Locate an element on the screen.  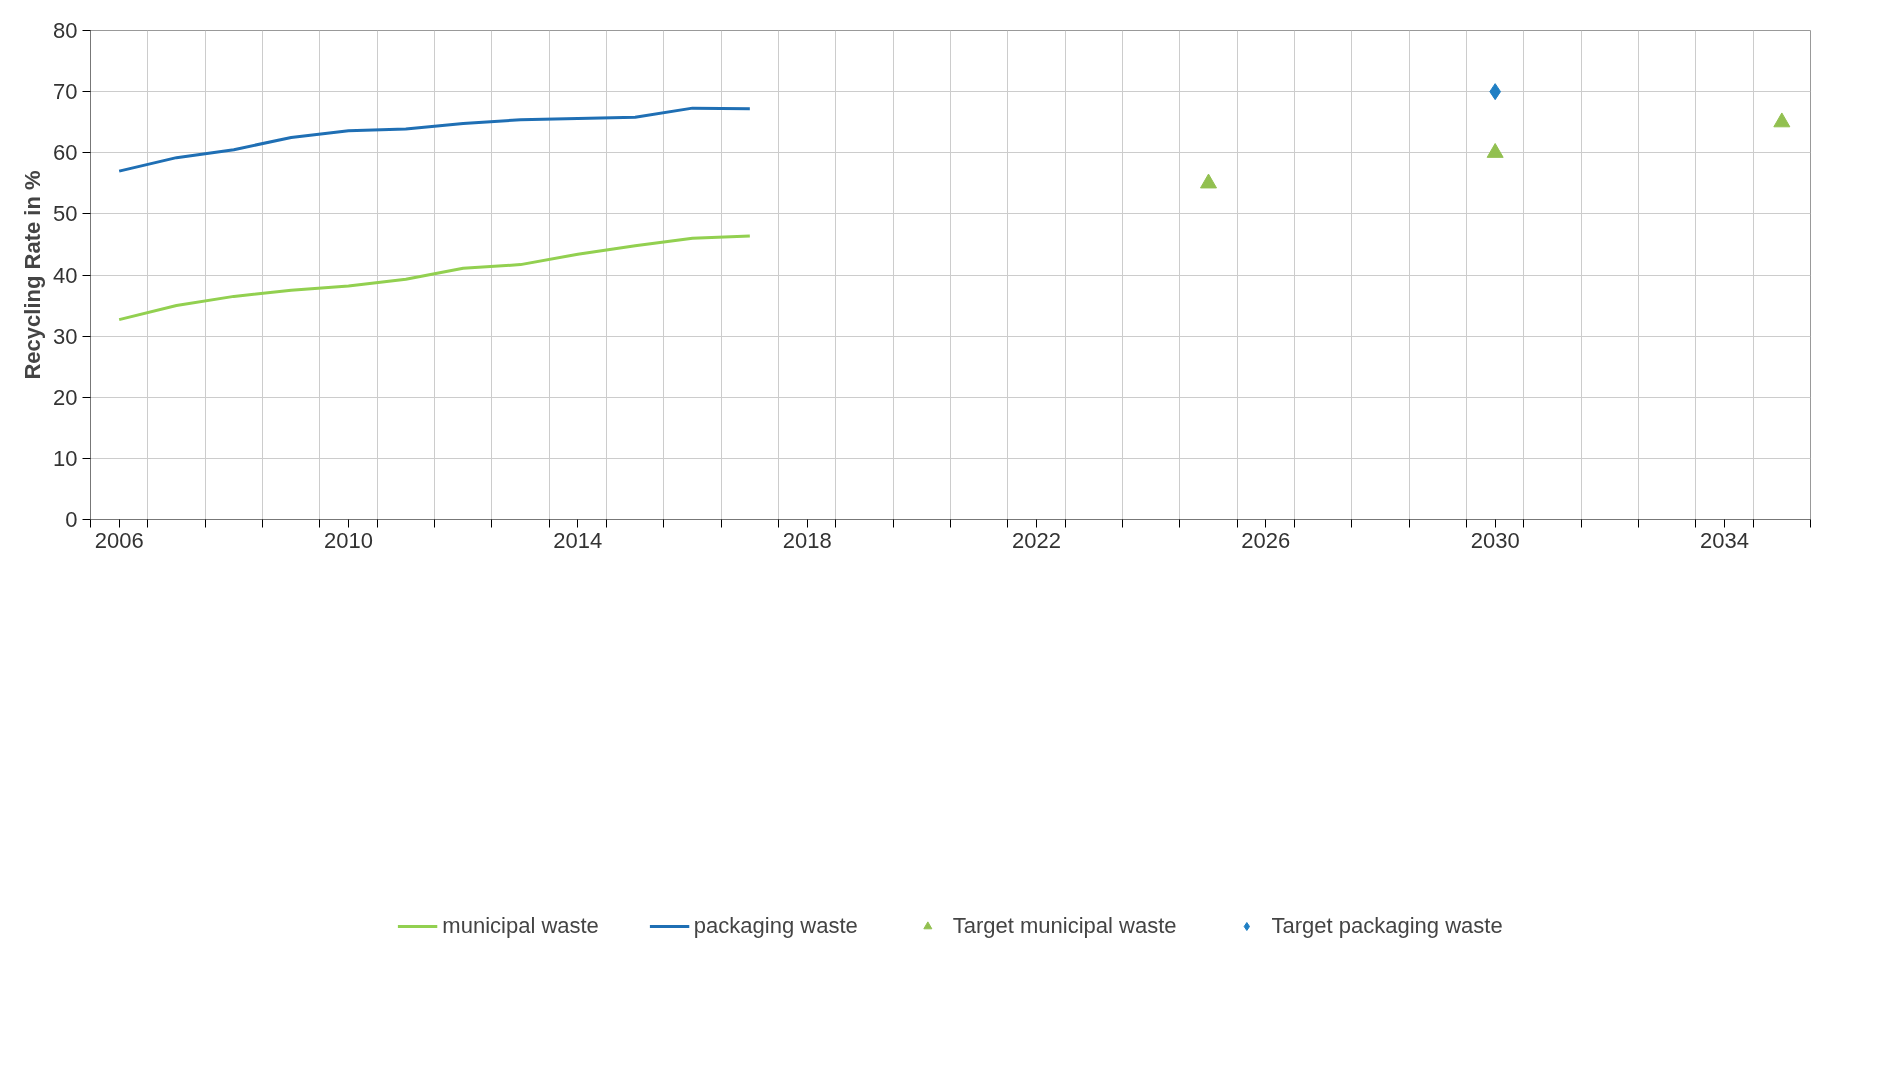
y-tick-label: 70 is located at coordinates (65, 92).